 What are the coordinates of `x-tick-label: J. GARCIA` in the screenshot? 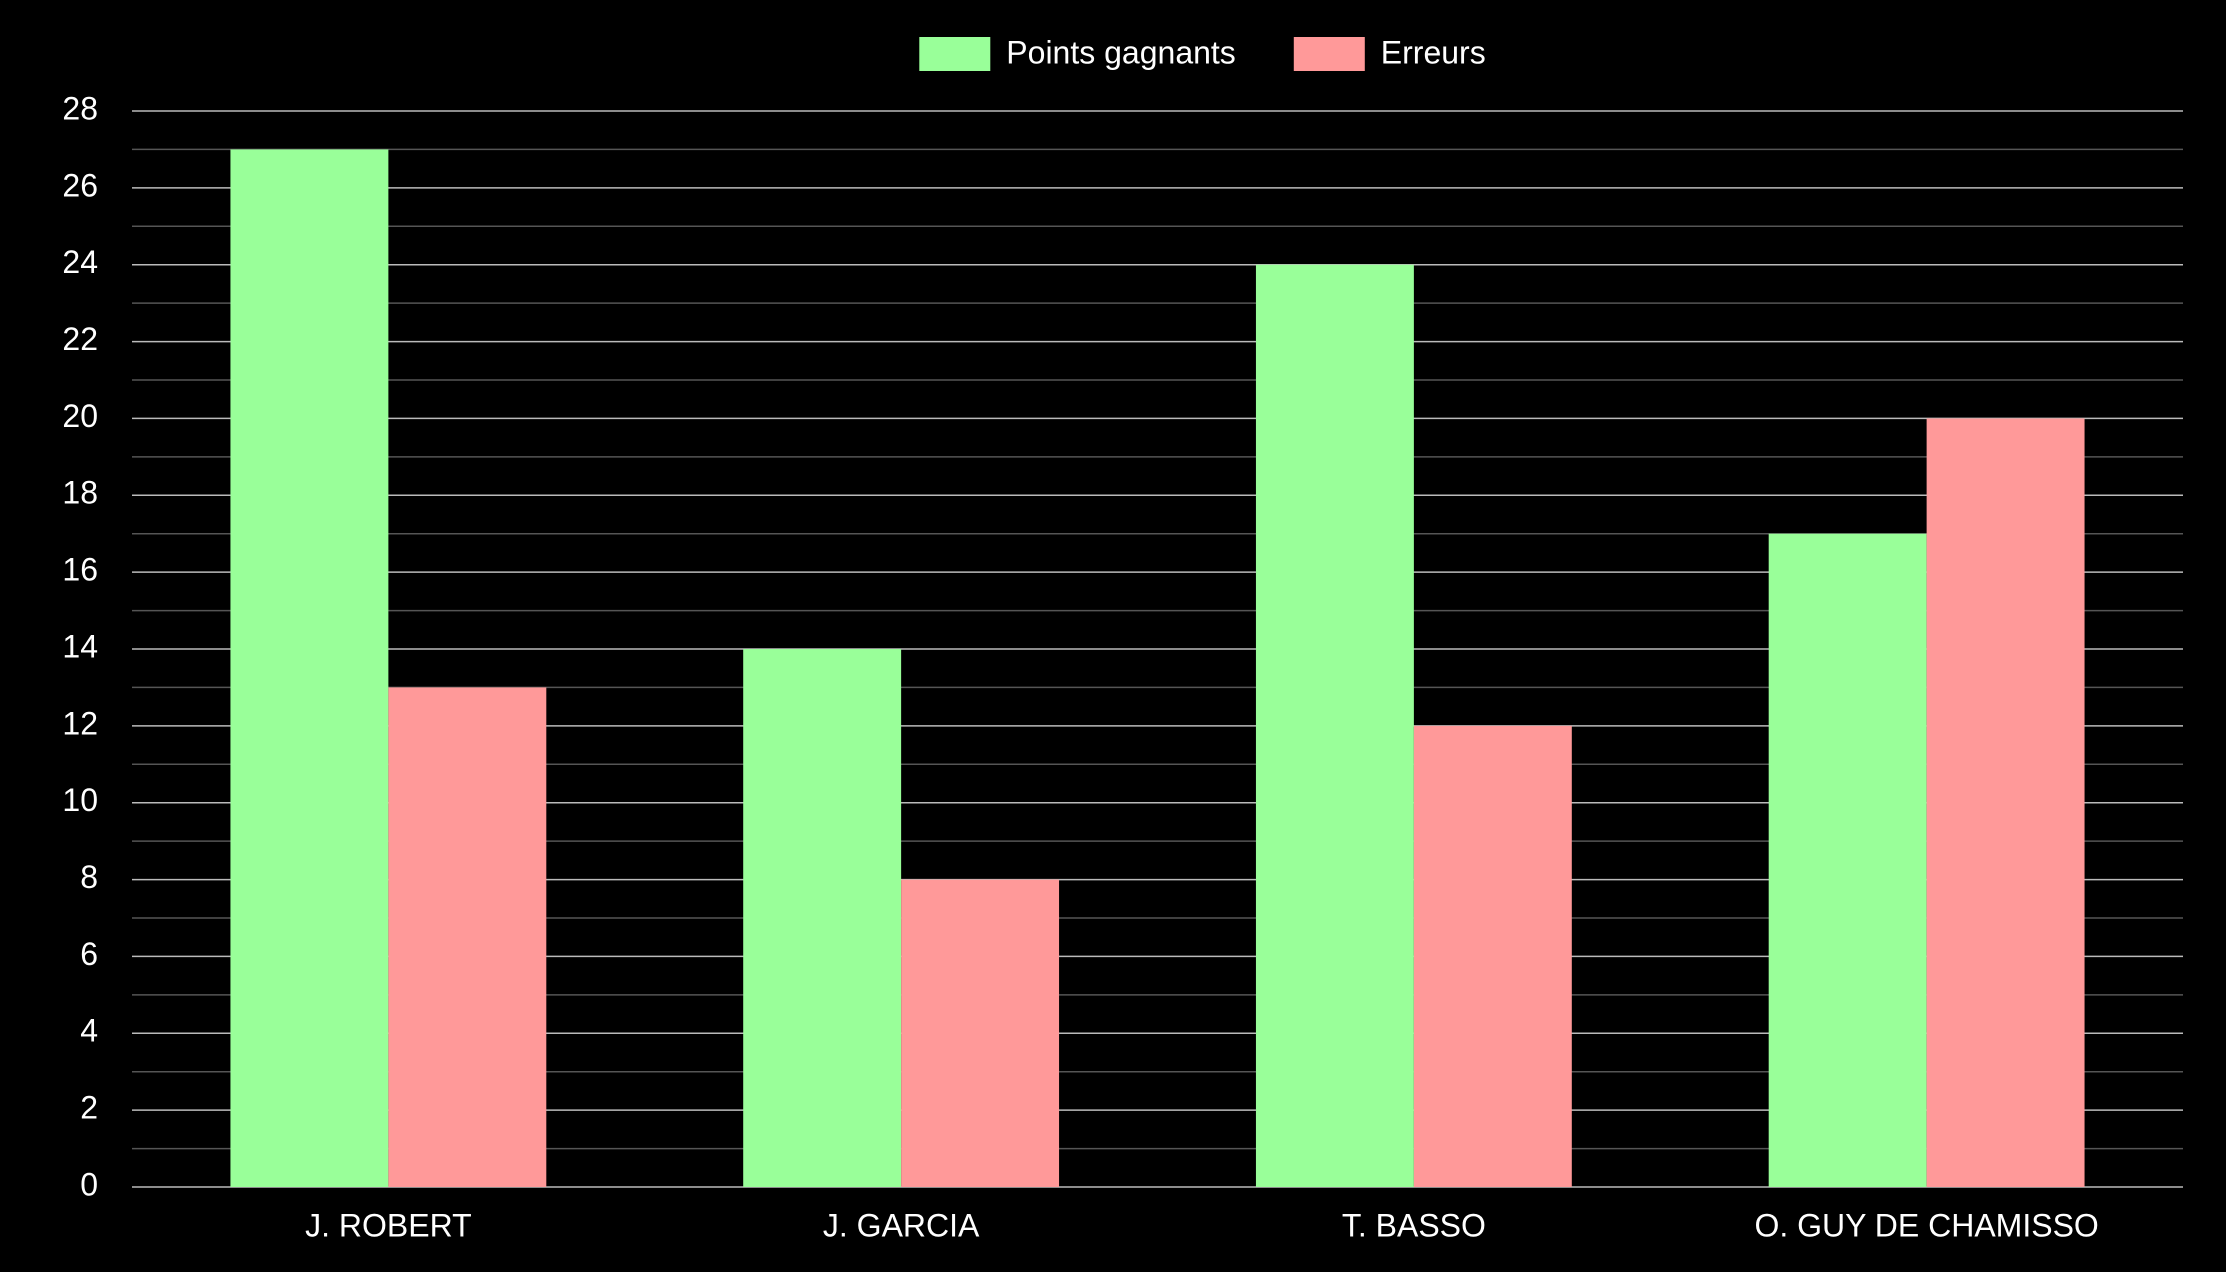 It's located at (901, 1225).